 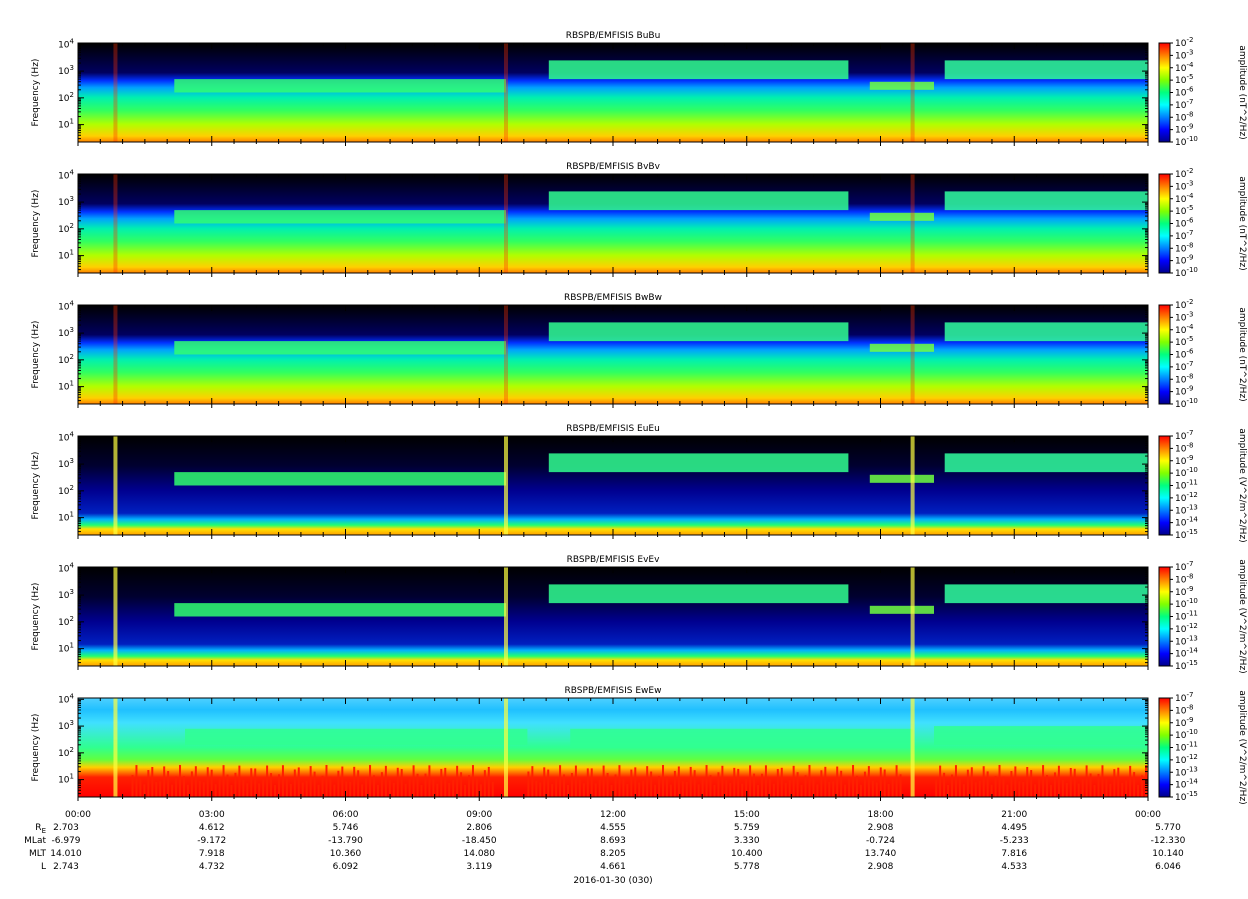 What do you see at coordinates (212, 854) in the screenshot?
I see `ephemeris-value: 7.918` at bounding box center [212, 854].